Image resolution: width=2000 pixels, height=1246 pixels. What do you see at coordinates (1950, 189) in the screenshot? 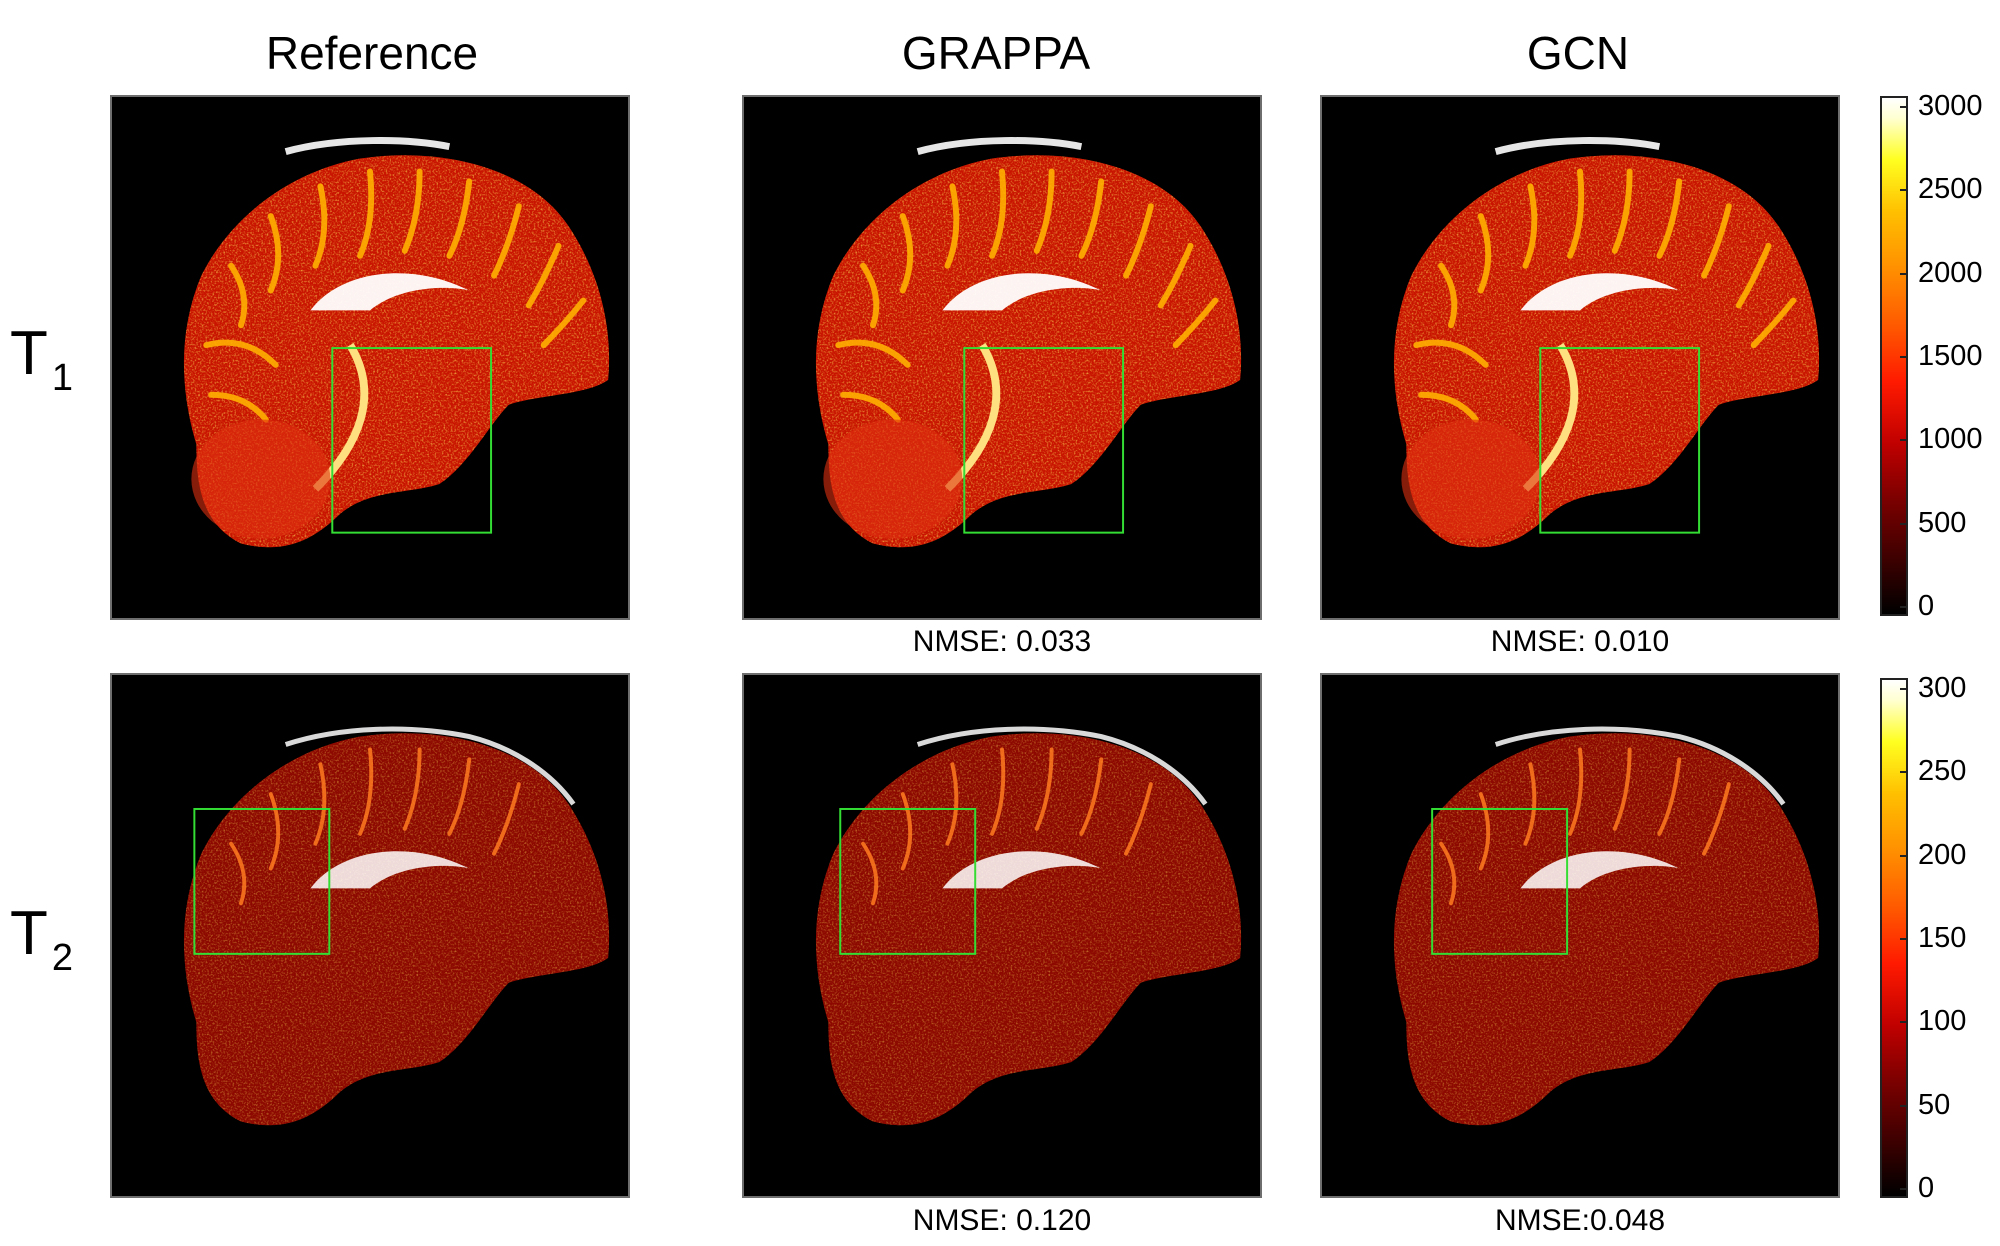
I see `colorbar-tick-label: 2500` at bounding box center [1950, 189].